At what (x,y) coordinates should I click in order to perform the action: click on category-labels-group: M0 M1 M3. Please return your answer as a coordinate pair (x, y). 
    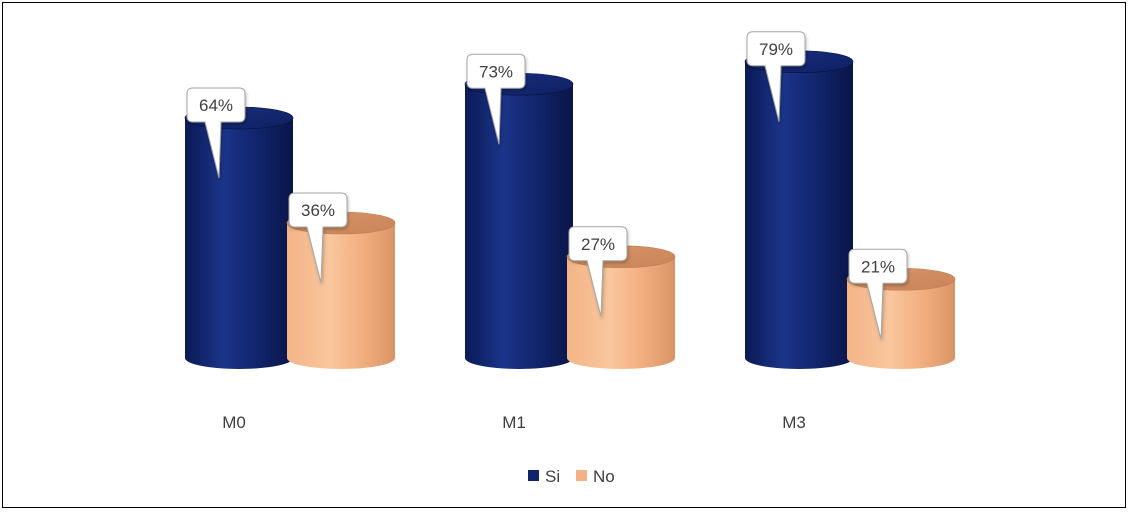
    Looking at the image, I should click on (514, 422).